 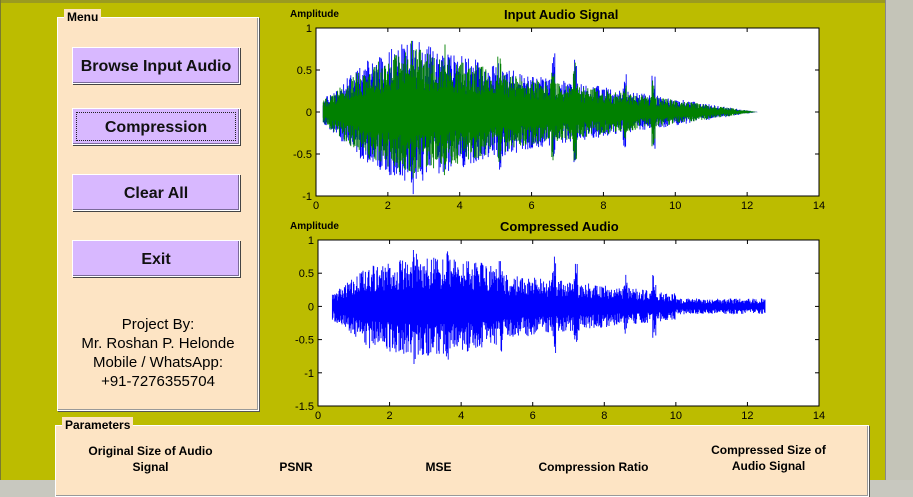 I want to click on compressed-plot-xtick-label-6: 6, so click(x=533, y=416).